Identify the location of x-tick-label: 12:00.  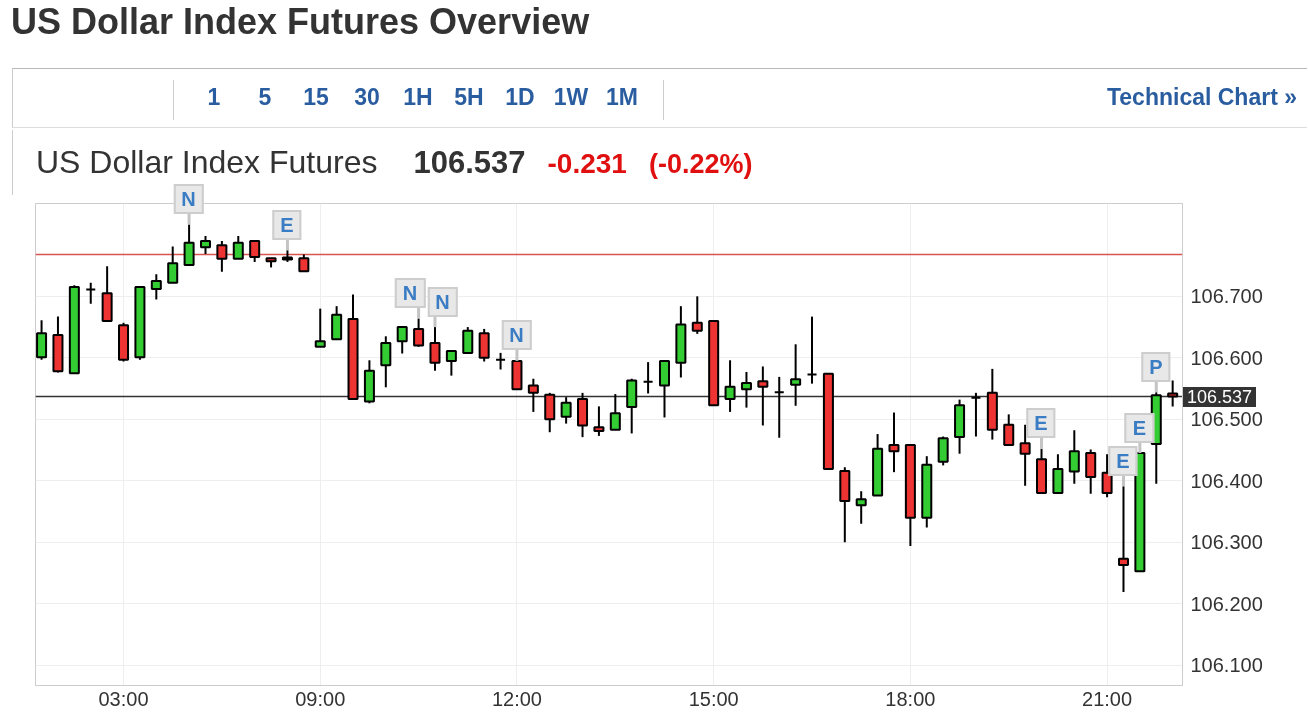
(516, 698).